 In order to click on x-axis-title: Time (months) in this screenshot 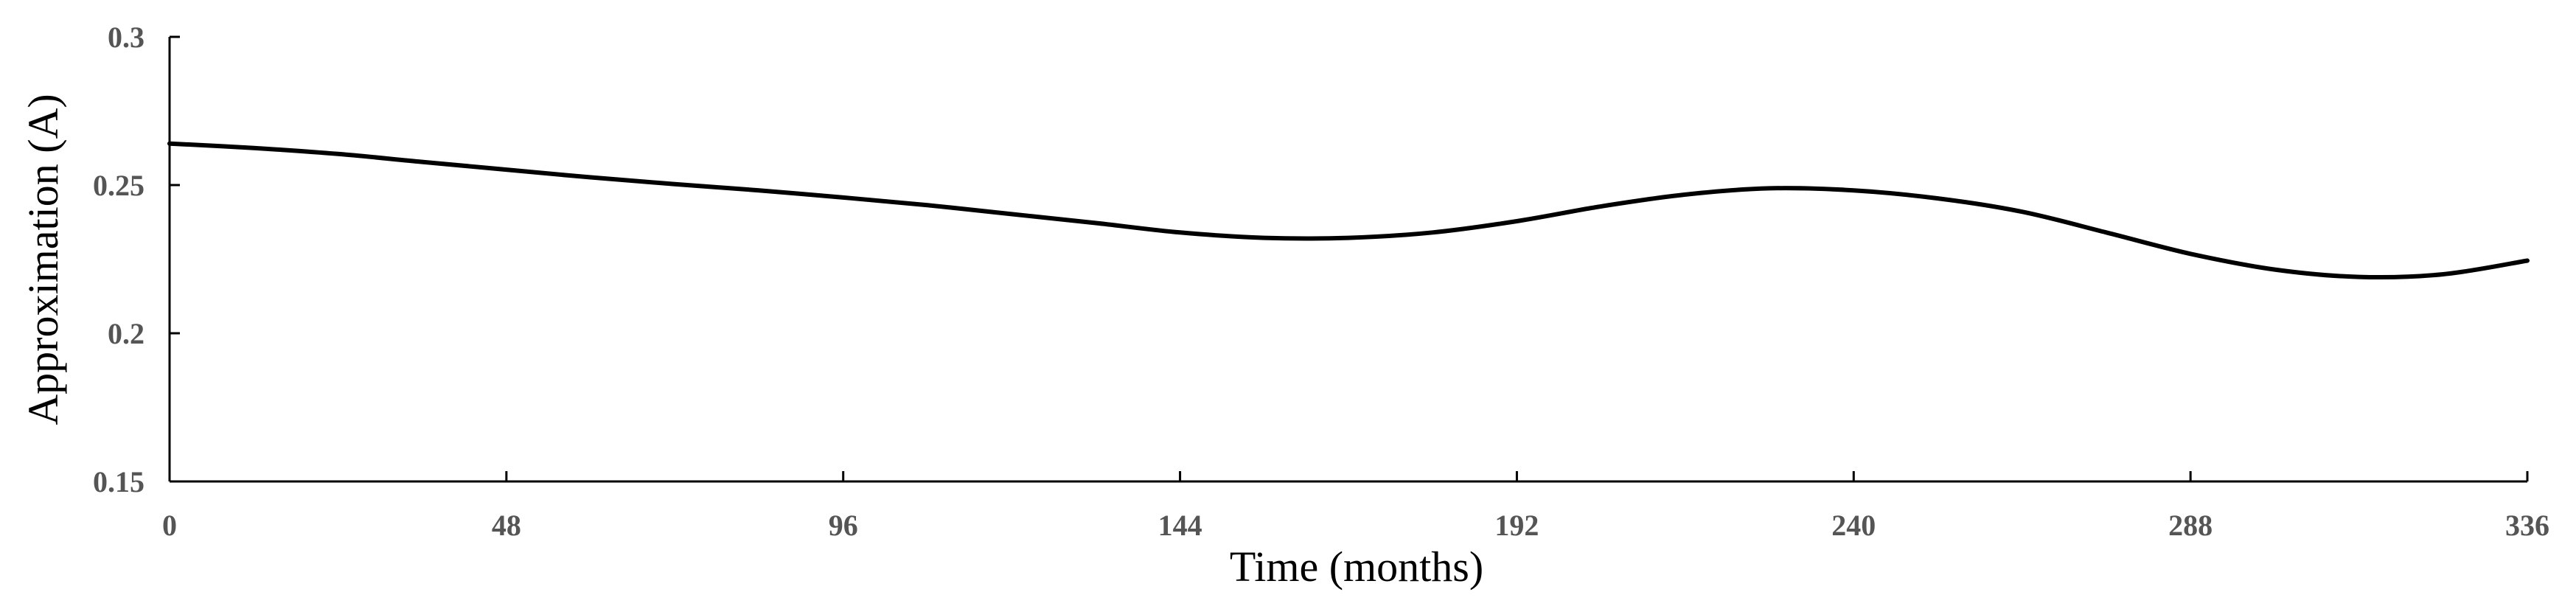, I will do `click(1357, 567)`.